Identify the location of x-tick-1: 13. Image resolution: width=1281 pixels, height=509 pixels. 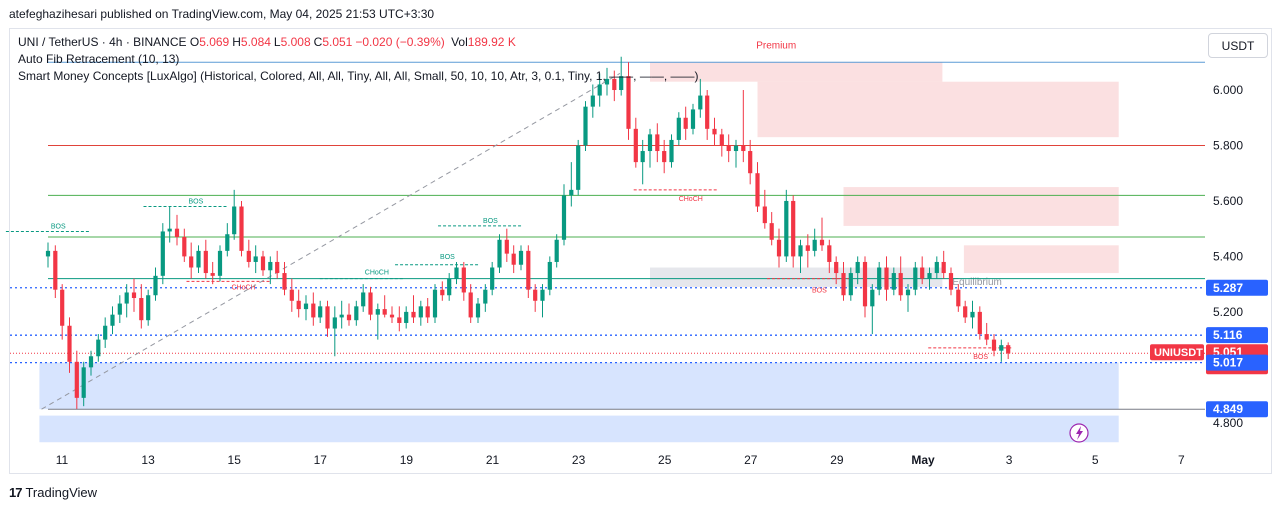
(148, 460).